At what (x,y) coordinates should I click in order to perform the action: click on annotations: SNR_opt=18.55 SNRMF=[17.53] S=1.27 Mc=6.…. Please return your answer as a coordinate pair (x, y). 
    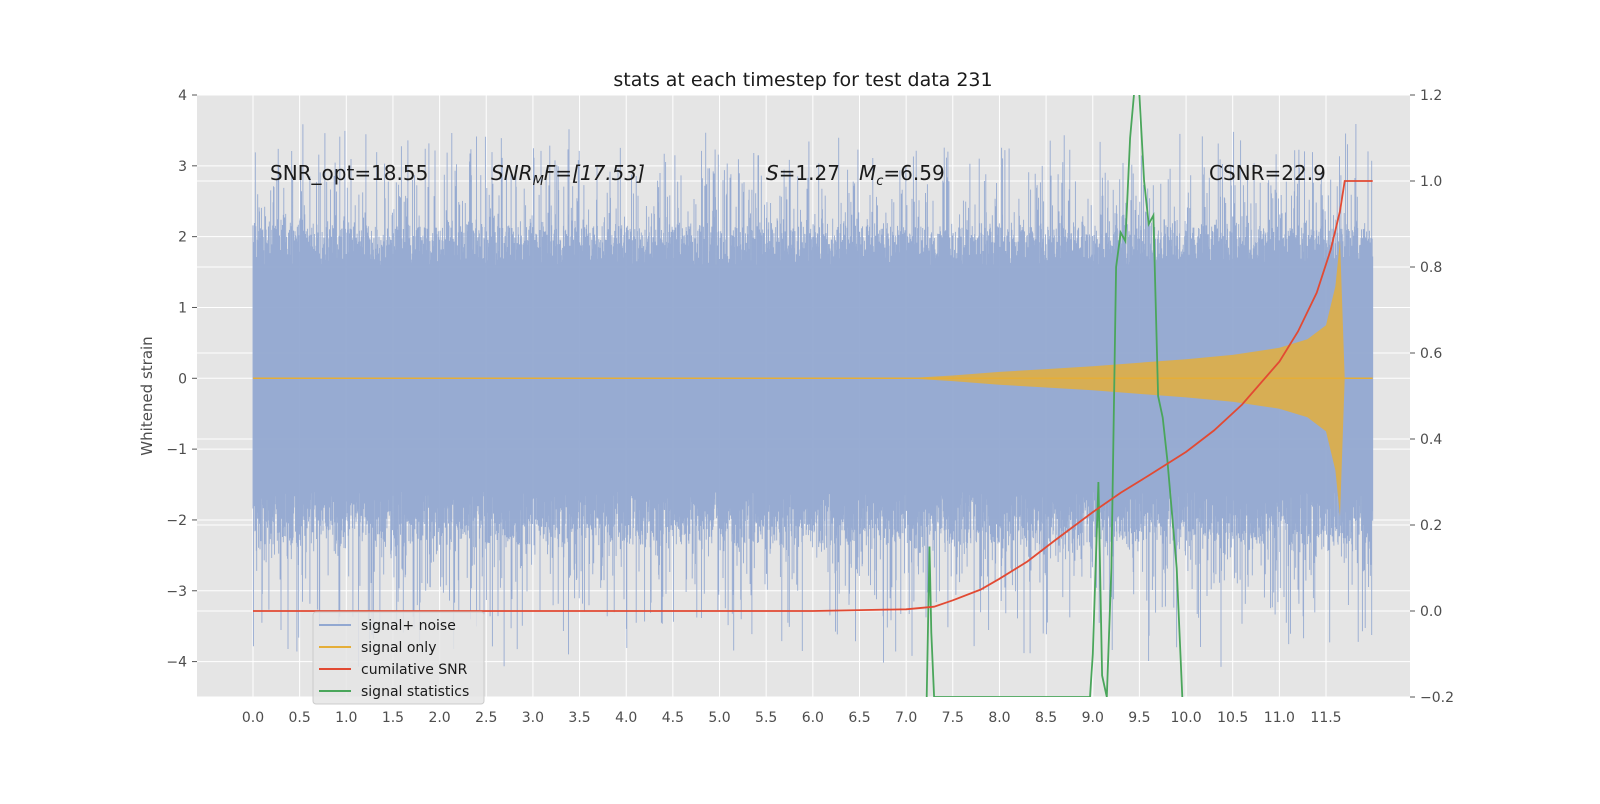
    Looking at the image, I should click on (798, 175).